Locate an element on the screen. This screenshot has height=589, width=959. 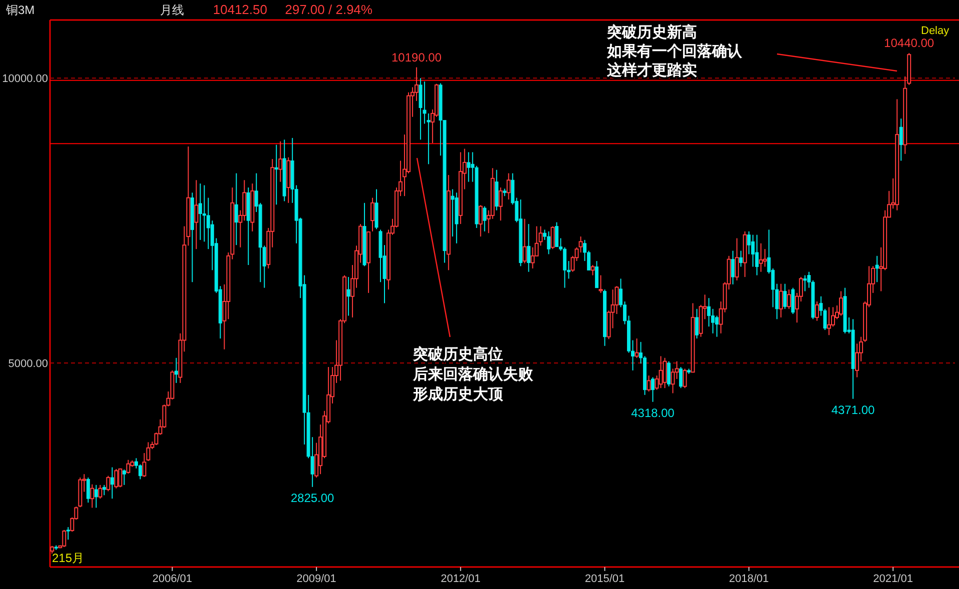
text: 297.00 / 2.94% is located at coordinates (329, 9).